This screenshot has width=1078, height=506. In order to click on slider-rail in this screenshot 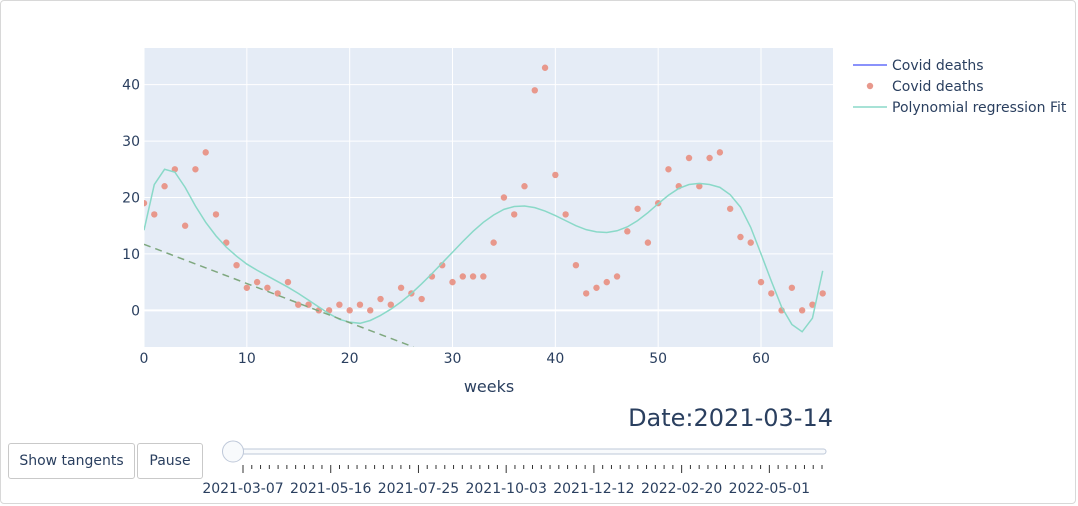, I will do `click(529, 451)`.